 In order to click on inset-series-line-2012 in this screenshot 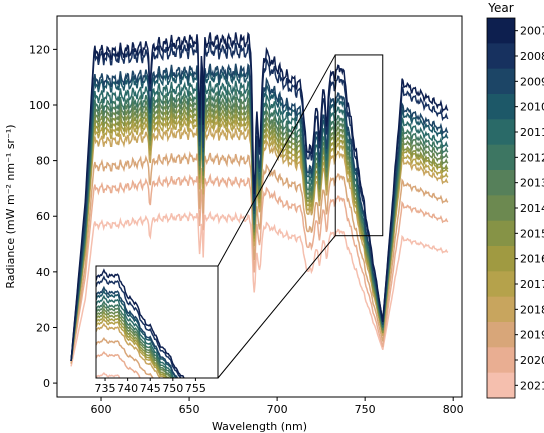, I will do `click(135, 339)`.